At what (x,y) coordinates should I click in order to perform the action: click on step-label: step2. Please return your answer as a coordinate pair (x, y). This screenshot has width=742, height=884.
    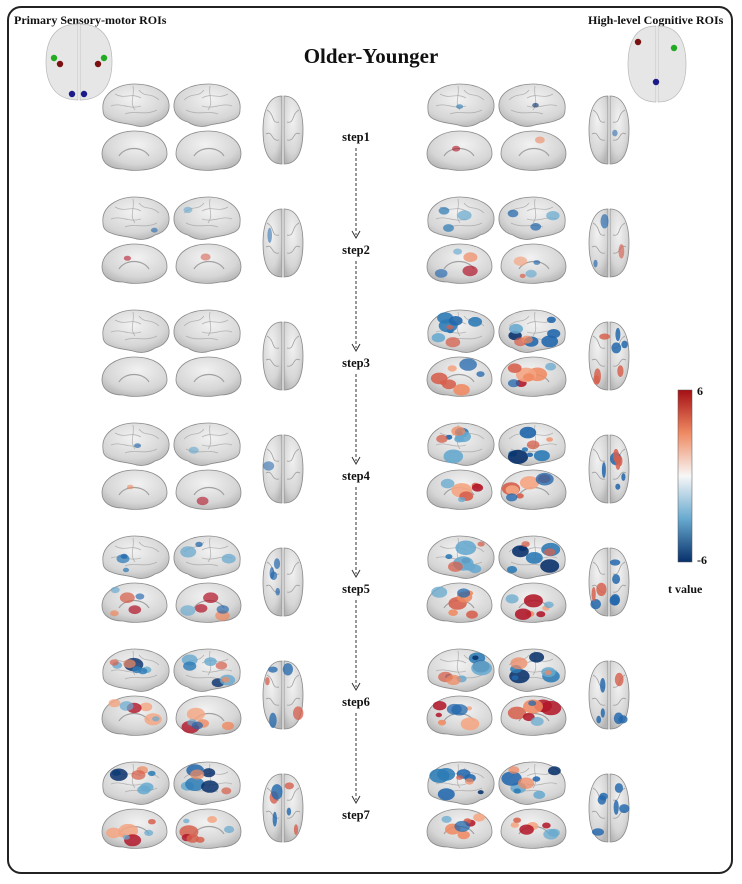
    Looking at the image, I should click on (356, 250).